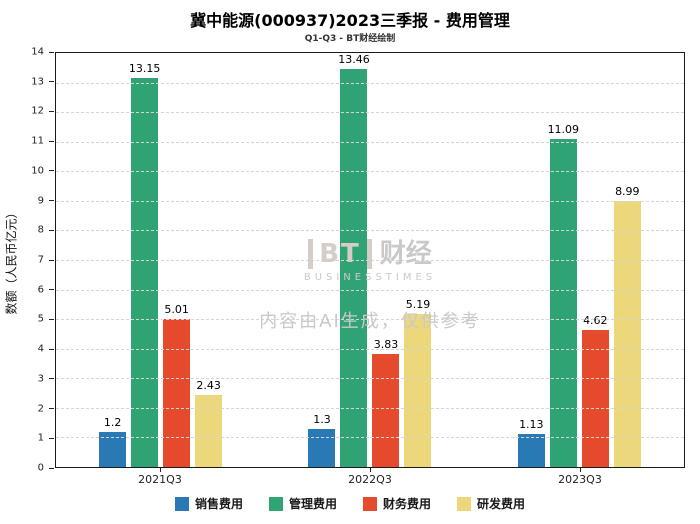  Describe the element at coordinates (209, 423) in the screenshot. I see `bar: 2.43` at that location.